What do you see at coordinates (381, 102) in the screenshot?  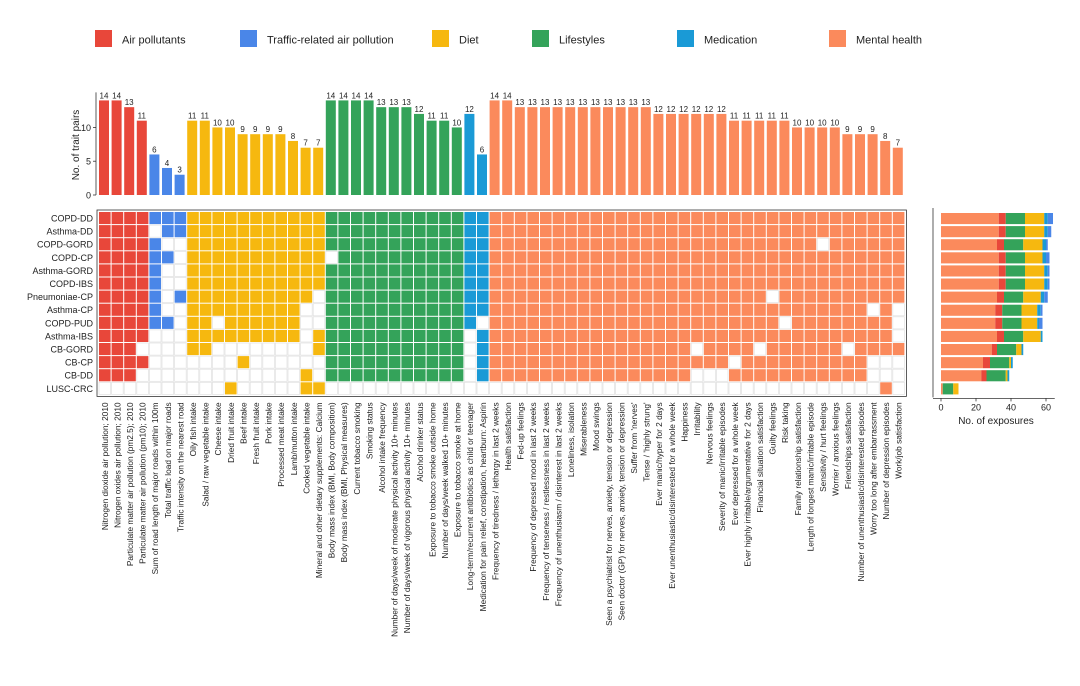 I see `top-bar-label-22: 13` at bounding box center [381, 102].